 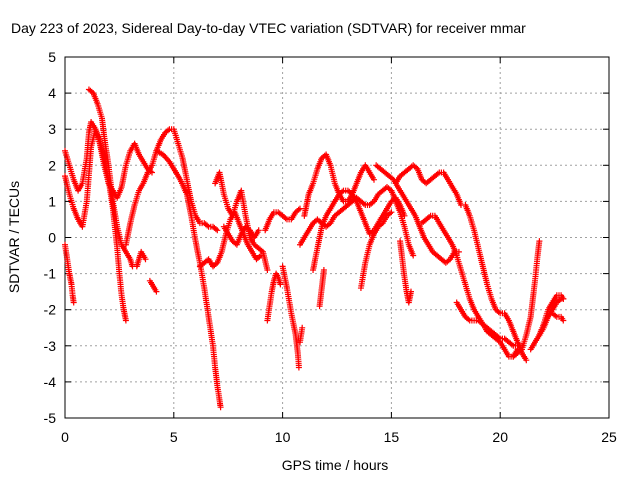 I want to click on x-tick-label: 10, so click(x=283, y=437).